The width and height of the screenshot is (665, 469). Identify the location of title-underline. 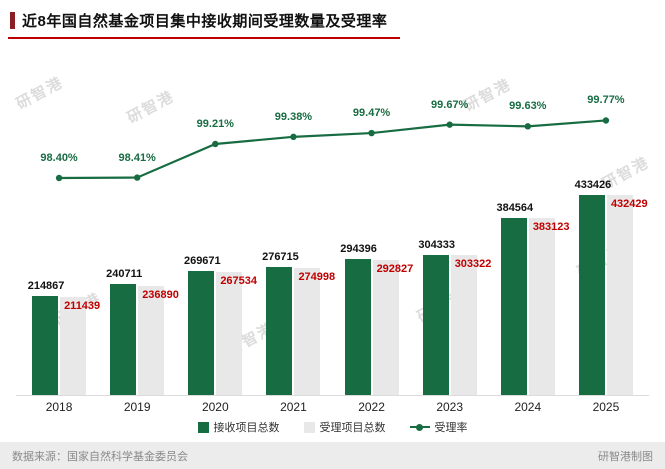
(204, 38).